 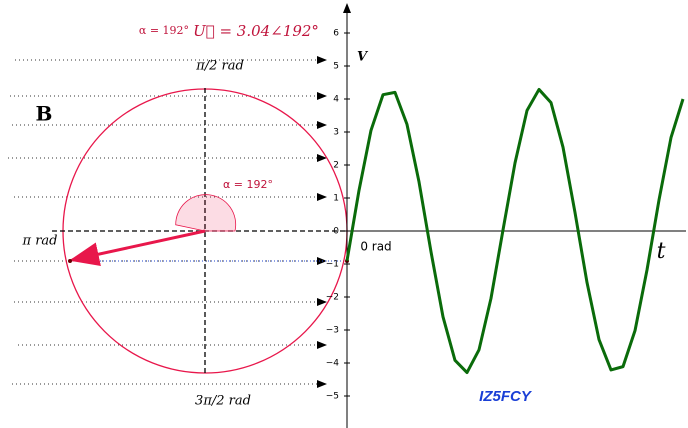 What do you see at coordinates (336, 166) in the screenshot?
I see `y-tick-label: 2` at bounding box center [336, 166].